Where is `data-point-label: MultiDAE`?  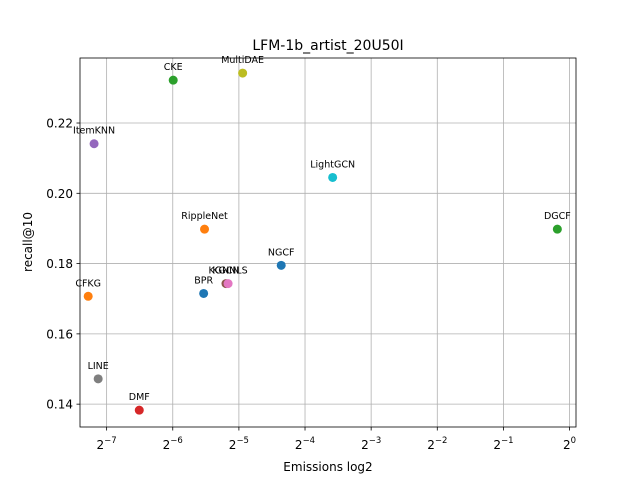 data-point-label: MultiDAE is located at coordinates (242, 60).